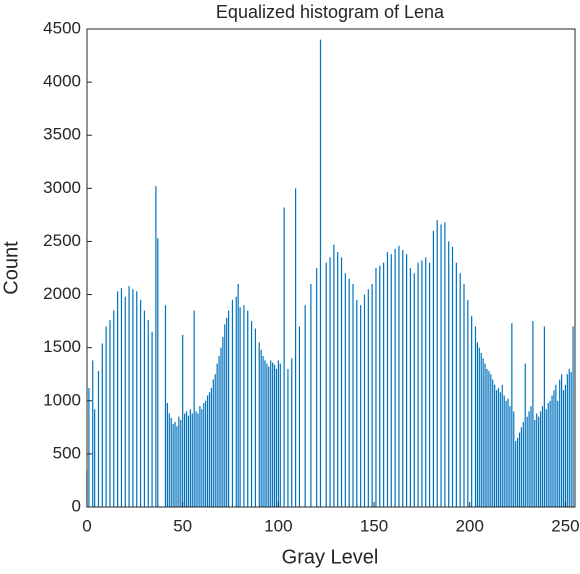 The height and width of the screenshot is (574, 580). Describe the element at coordinates (565, 525) in the screenshot. I see `x-tick-label: 250` at that location.